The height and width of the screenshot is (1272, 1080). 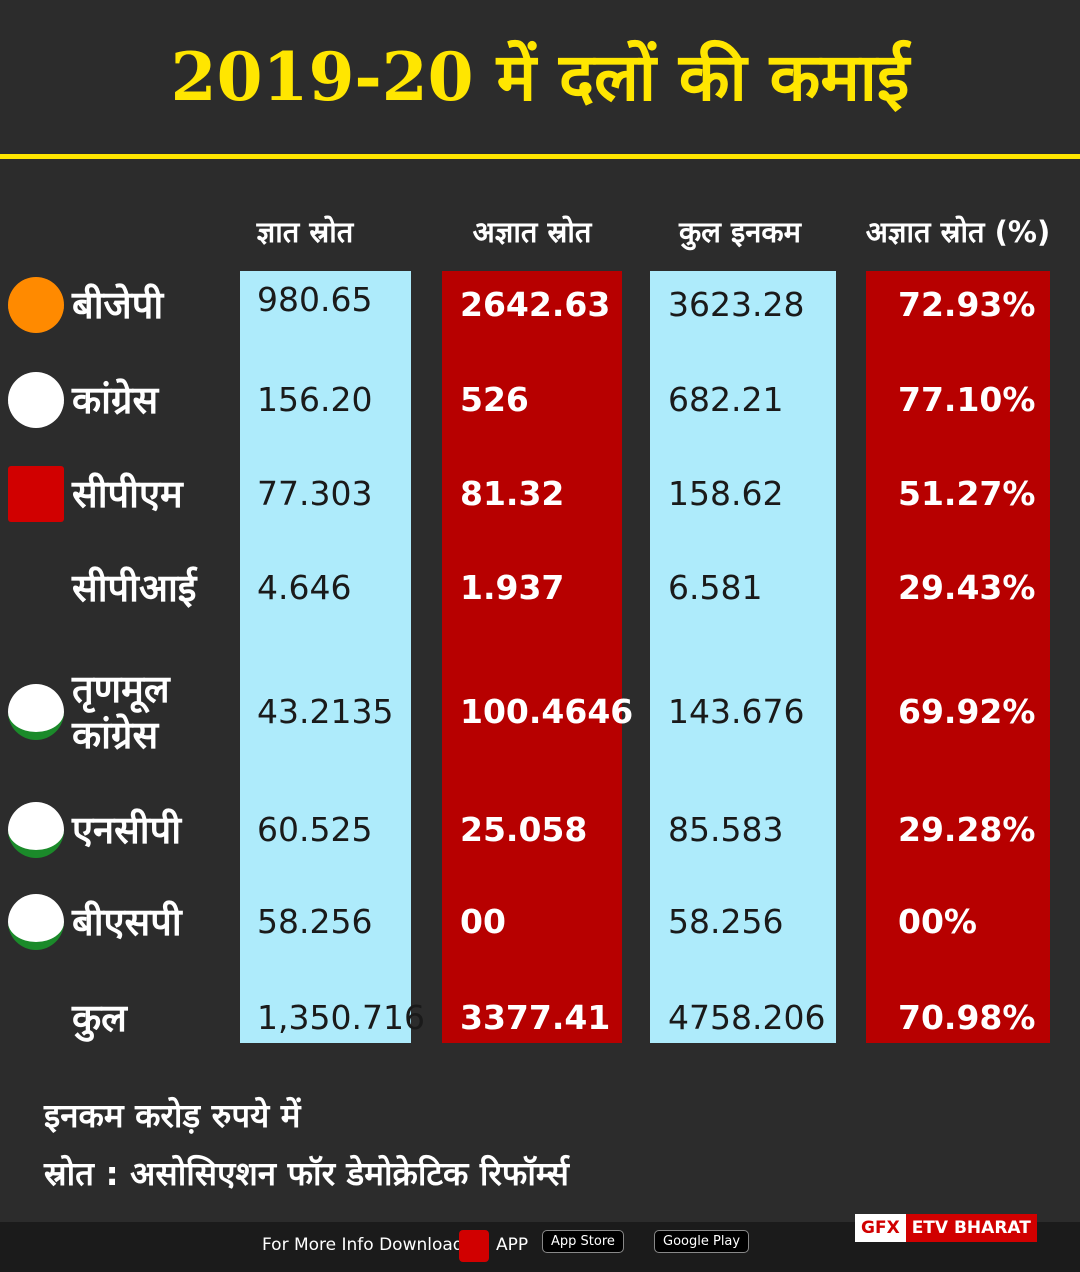 I want to click on brand-name: ETV BHARAT, so click(x=971, y=1228).